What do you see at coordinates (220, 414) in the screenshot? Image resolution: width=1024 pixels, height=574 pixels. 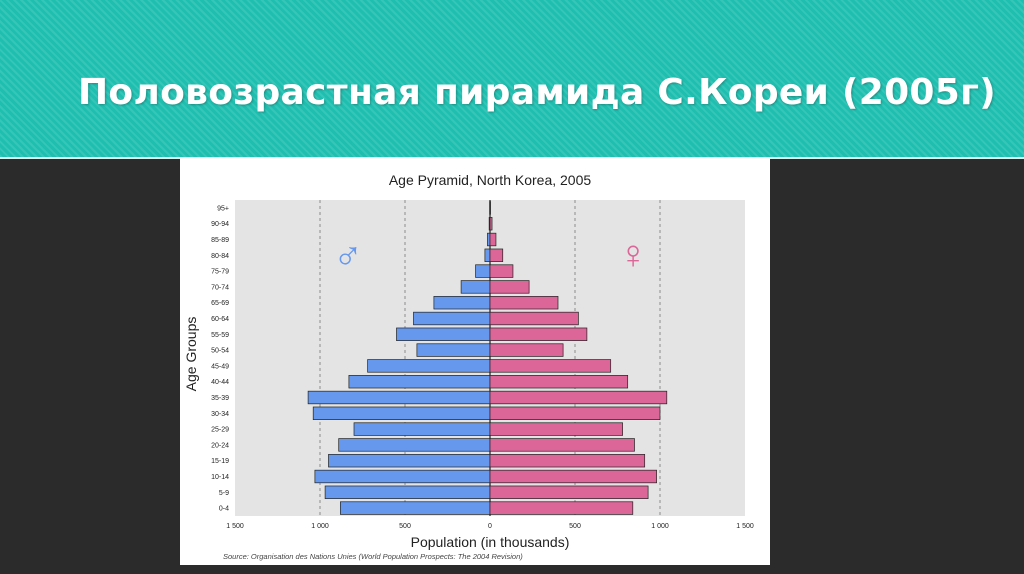 I see `y-tick-label: 30-34` at bounding box center [220, 414].